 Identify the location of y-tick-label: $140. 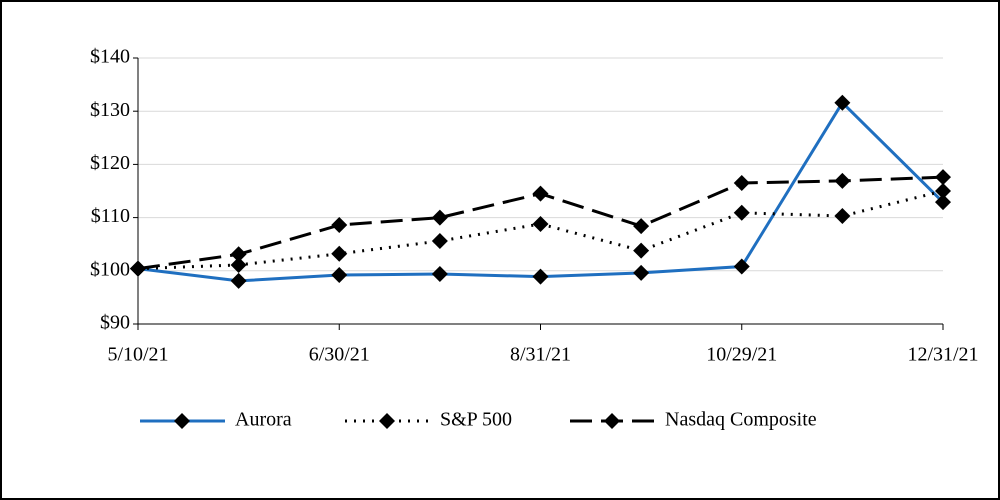
(110, 57).